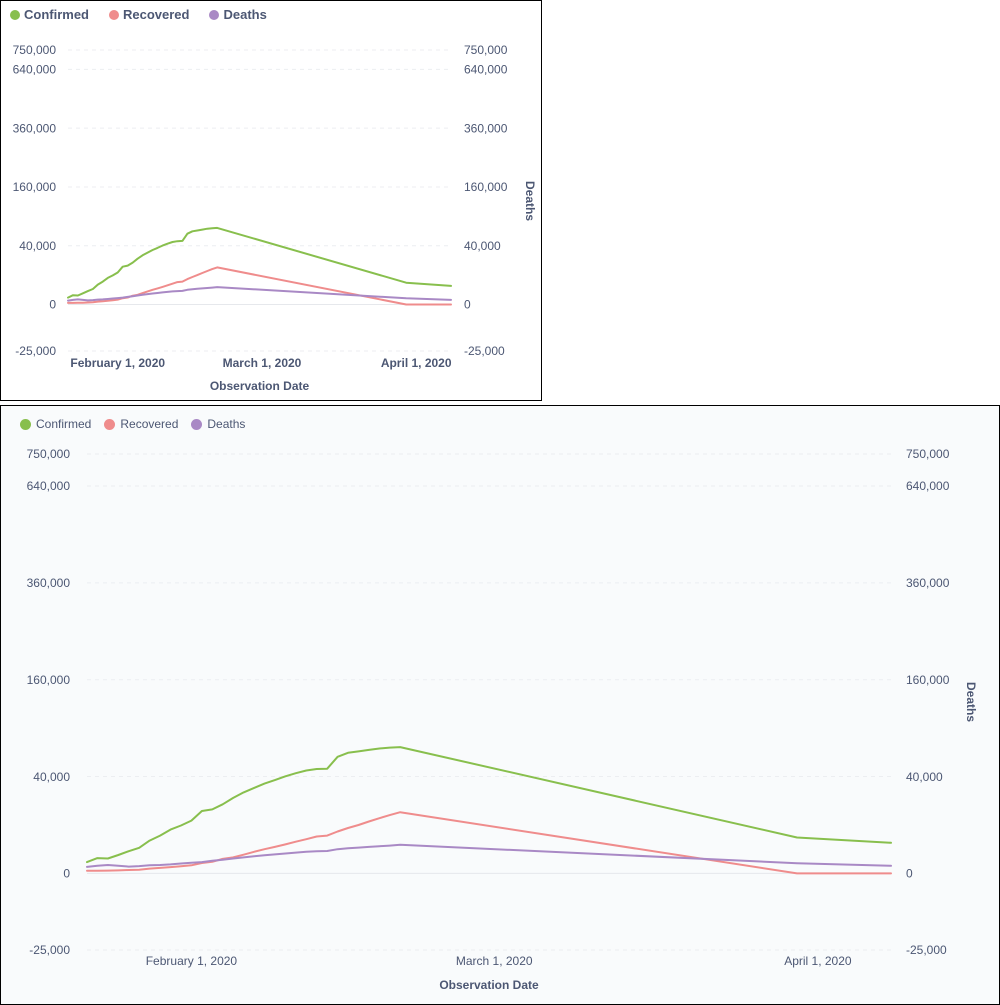  Describe the element at coordinates (259, 294) in the screenshot. I see `series-line-deaths` at that location.